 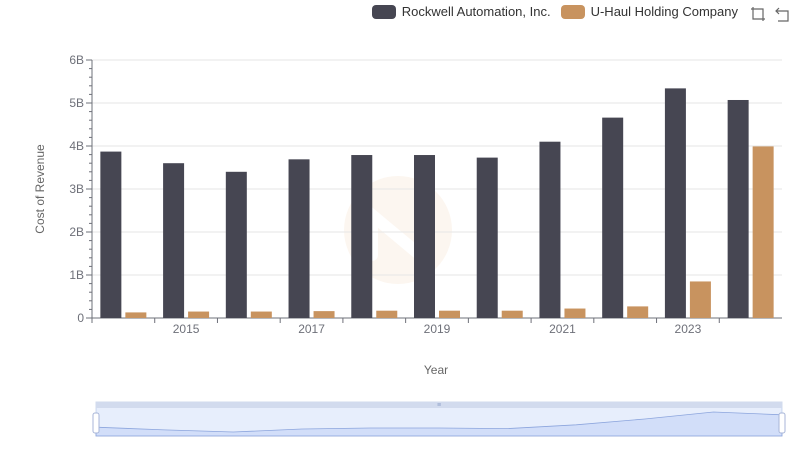 I want to click on x-tick-label: 2021, so click(x=562, y=329).